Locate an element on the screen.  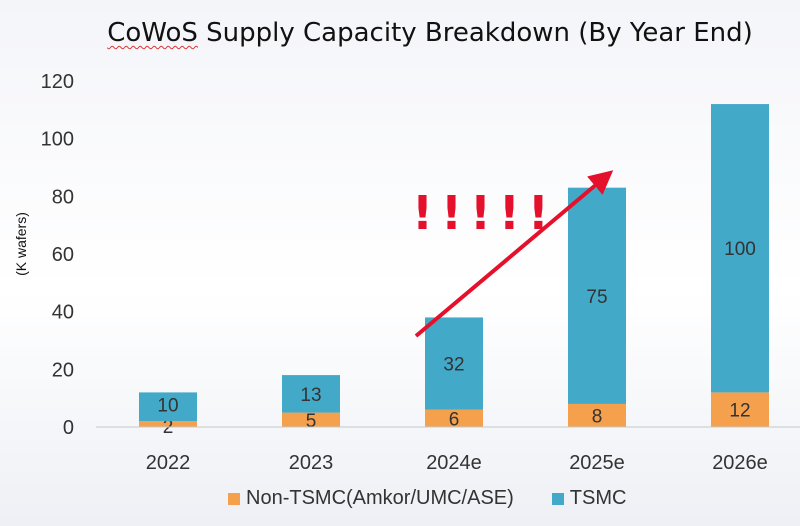
data-label-tsmc: 10 is located at coordinates (167, 405).